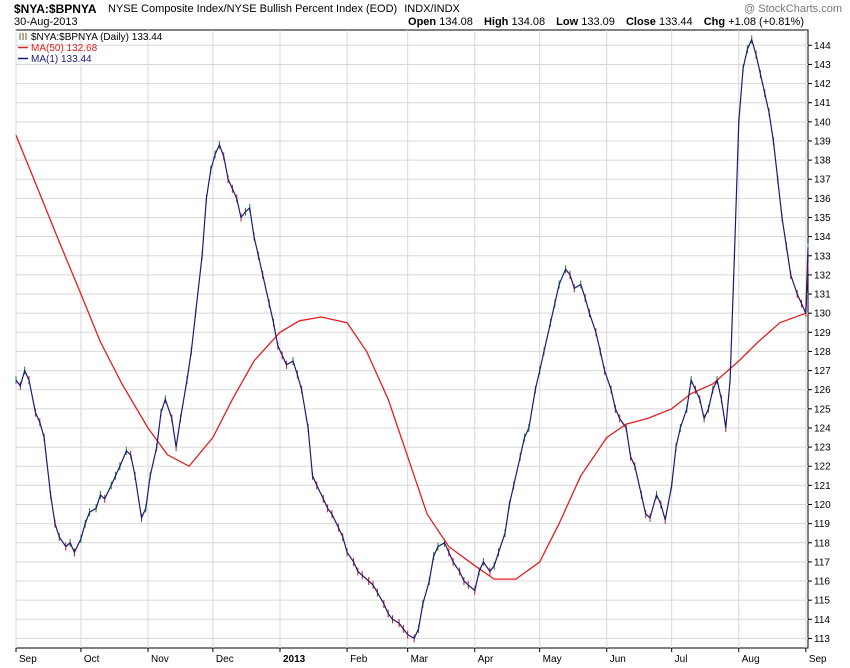 The image size is (850, 668). What do you see at coordinates (359, 659) in the screenshot?
I see `x-tick-label: Feb` at bounding box center [359, 659].